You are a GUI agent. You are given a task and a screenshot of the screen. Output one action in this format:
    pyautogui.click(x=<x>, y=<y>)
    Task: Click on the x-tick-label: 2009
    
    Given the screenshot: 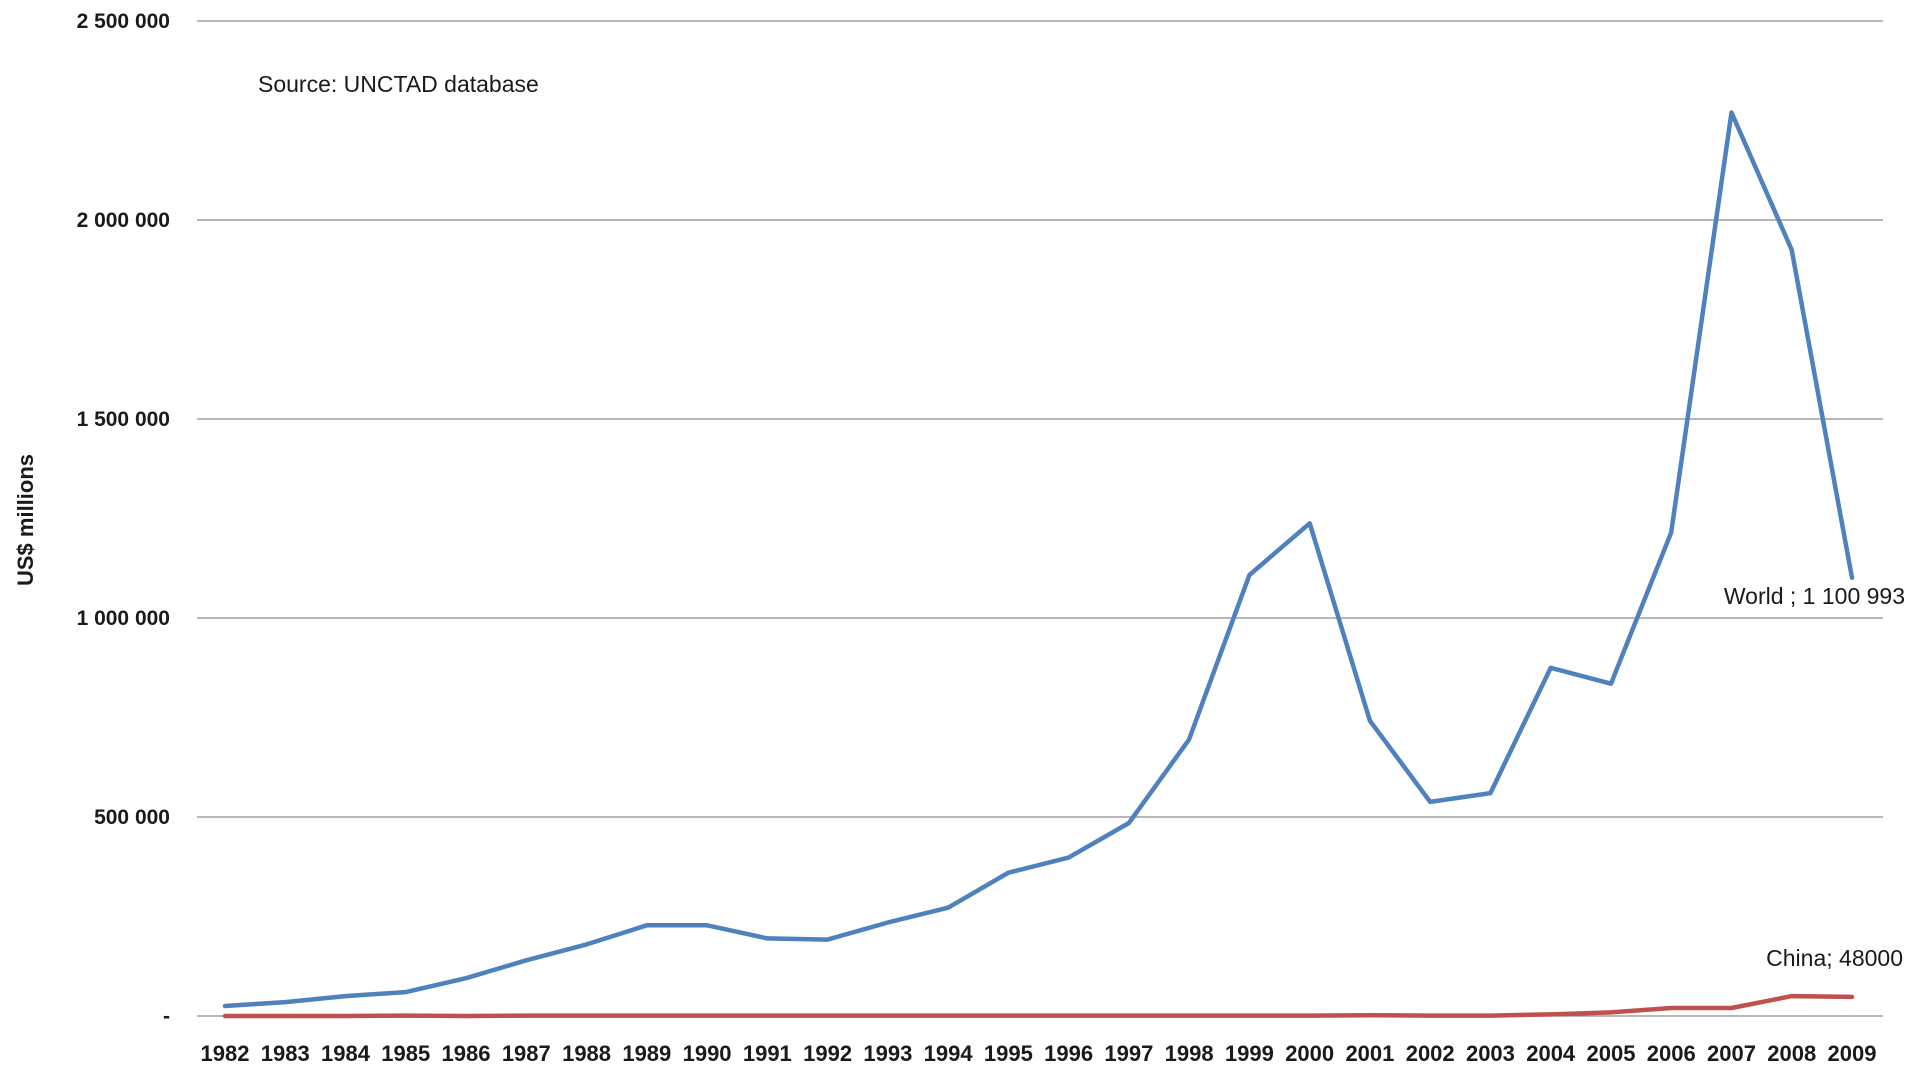 What is the action you would take?
    pyautogui.click(x=1852, y=1053)
    